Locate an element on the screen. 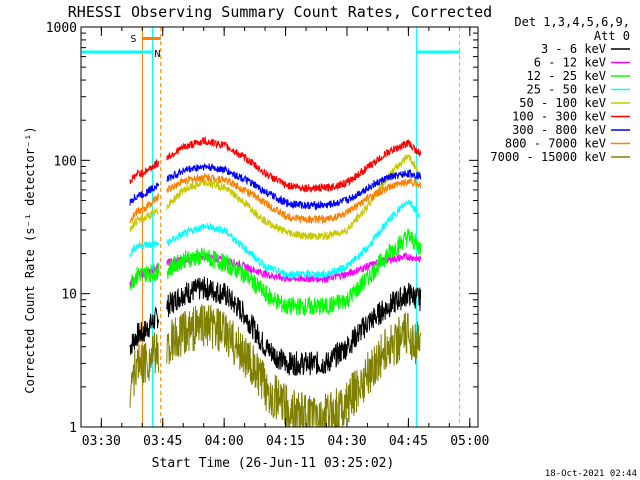 The height and width of the screenshot is (480, 640). x-tick-label: 04:00 is located at coordinates (224, 441).